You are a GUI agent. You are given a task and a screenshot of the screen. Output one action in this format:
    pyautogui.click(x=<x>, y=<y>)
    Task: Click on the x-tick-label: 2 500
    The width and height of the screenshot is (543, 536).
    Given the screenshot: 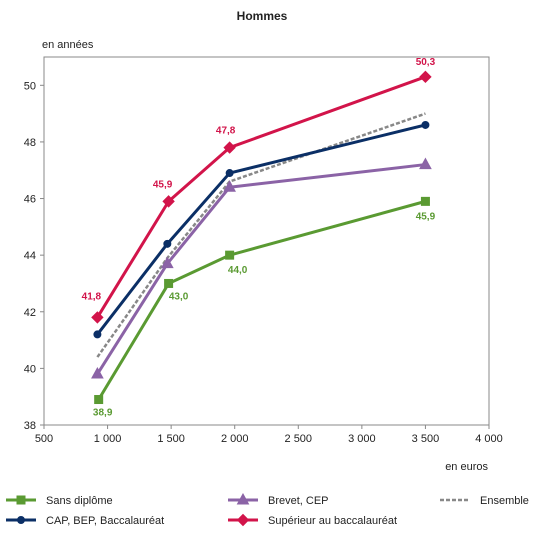 What is the action you would take?
    pyautogui.click(x=299, y=439)
    